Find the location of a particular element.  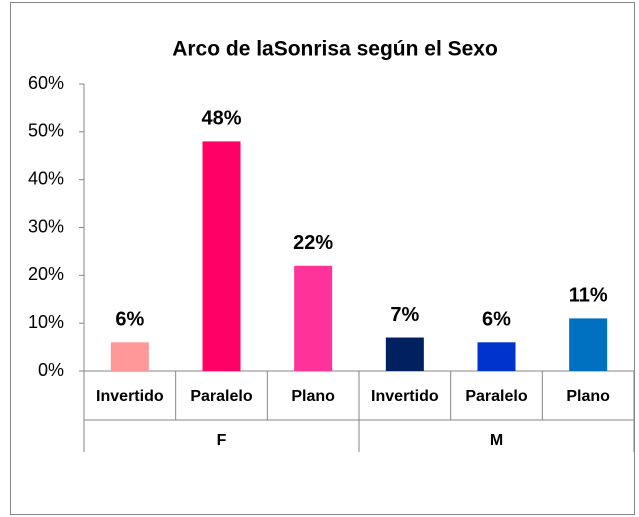

group-label: F is located at coordinates (222, 440).